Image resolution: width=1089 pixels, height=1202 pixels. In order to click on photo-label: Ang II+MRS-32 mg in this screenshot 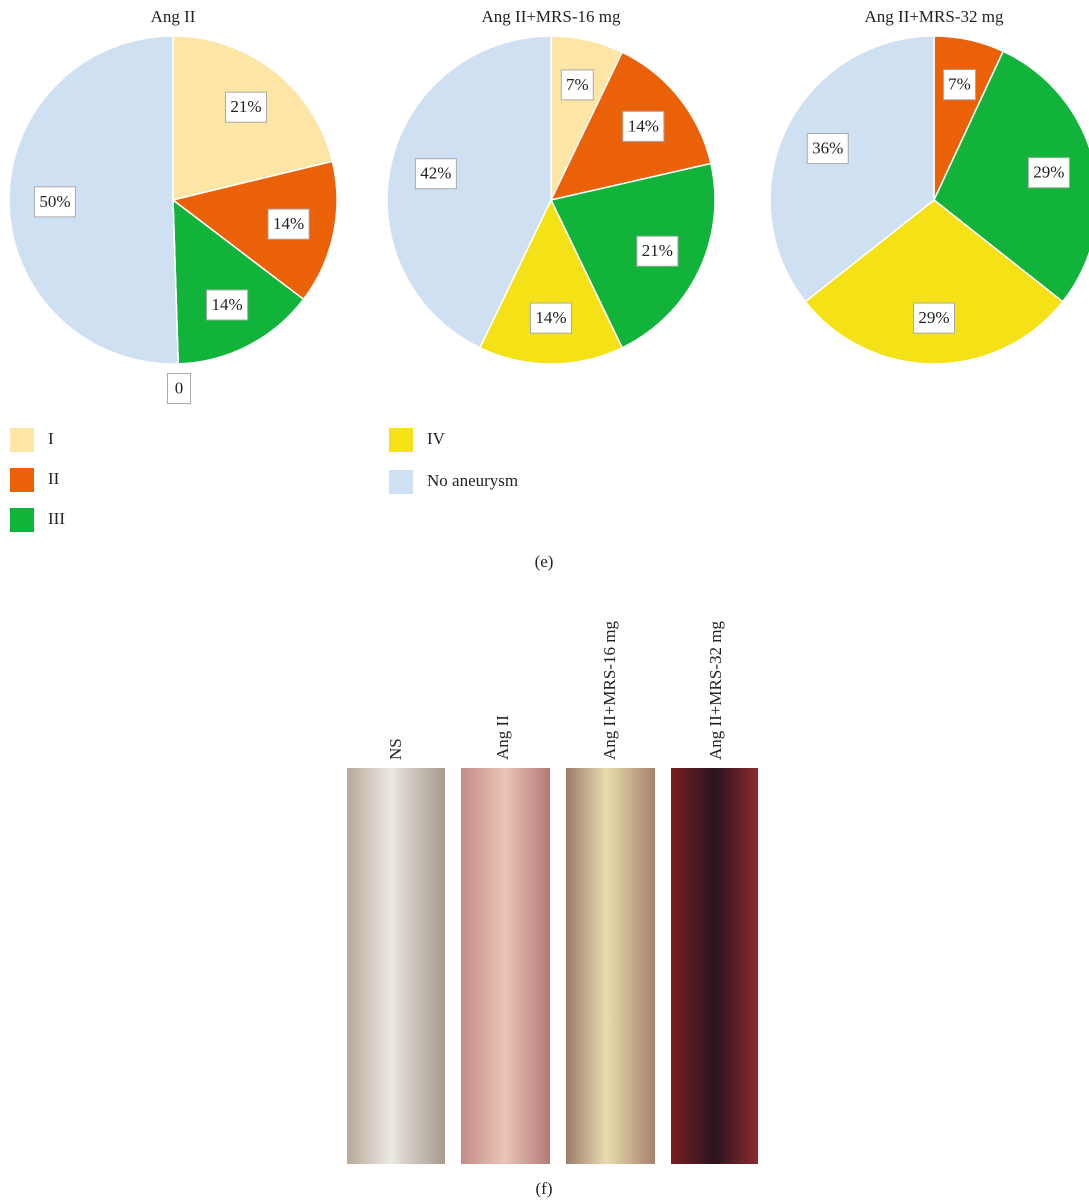, I will do `click(715, 690)`.